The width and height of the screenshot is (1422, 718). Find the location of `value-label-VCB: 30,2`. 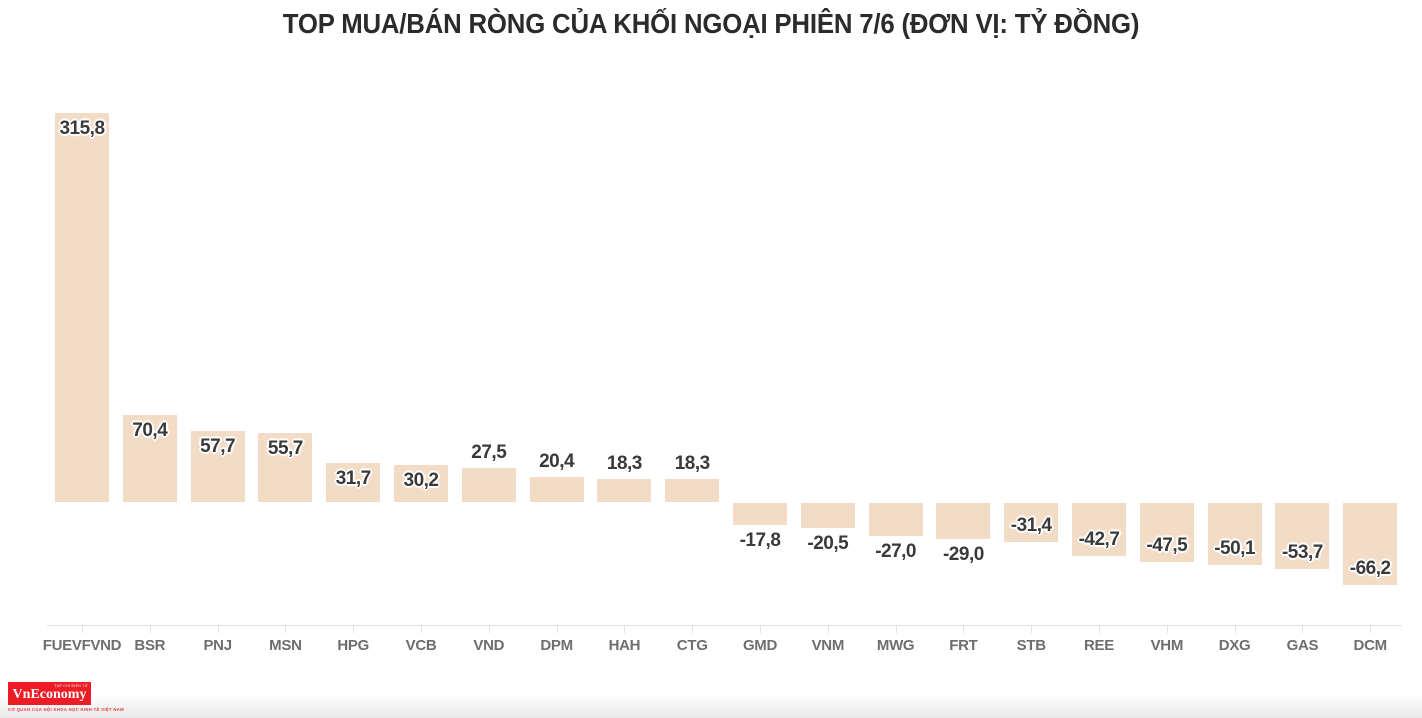

value-label-VCB: 30,2 is located at coordinates (421, 480).